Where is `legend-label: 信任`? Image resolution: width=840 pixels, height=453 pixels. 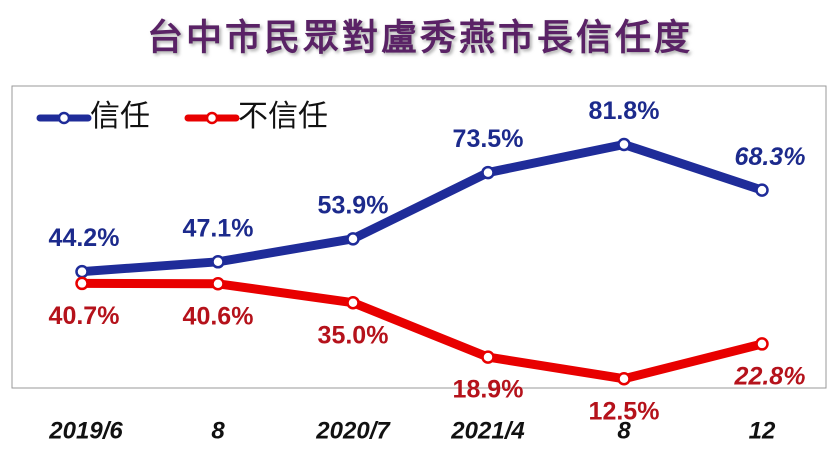 legend-label: 信任 is located at coordinates (120, 116).